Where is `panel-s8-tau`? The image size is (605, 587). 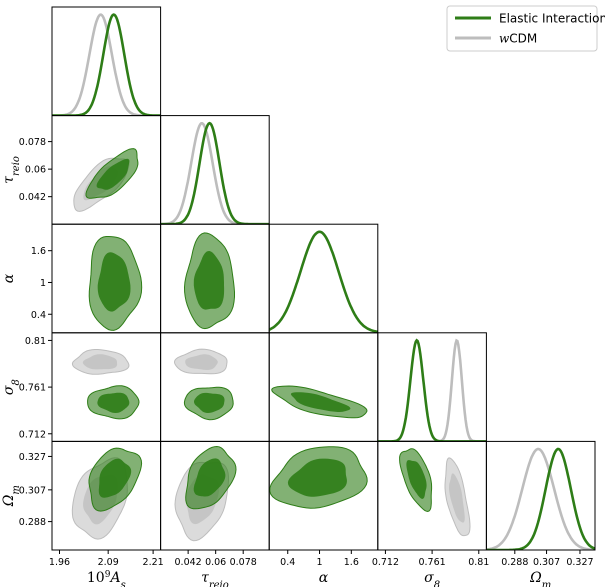
panel-s8-tau is located at coordinates (215, 387).